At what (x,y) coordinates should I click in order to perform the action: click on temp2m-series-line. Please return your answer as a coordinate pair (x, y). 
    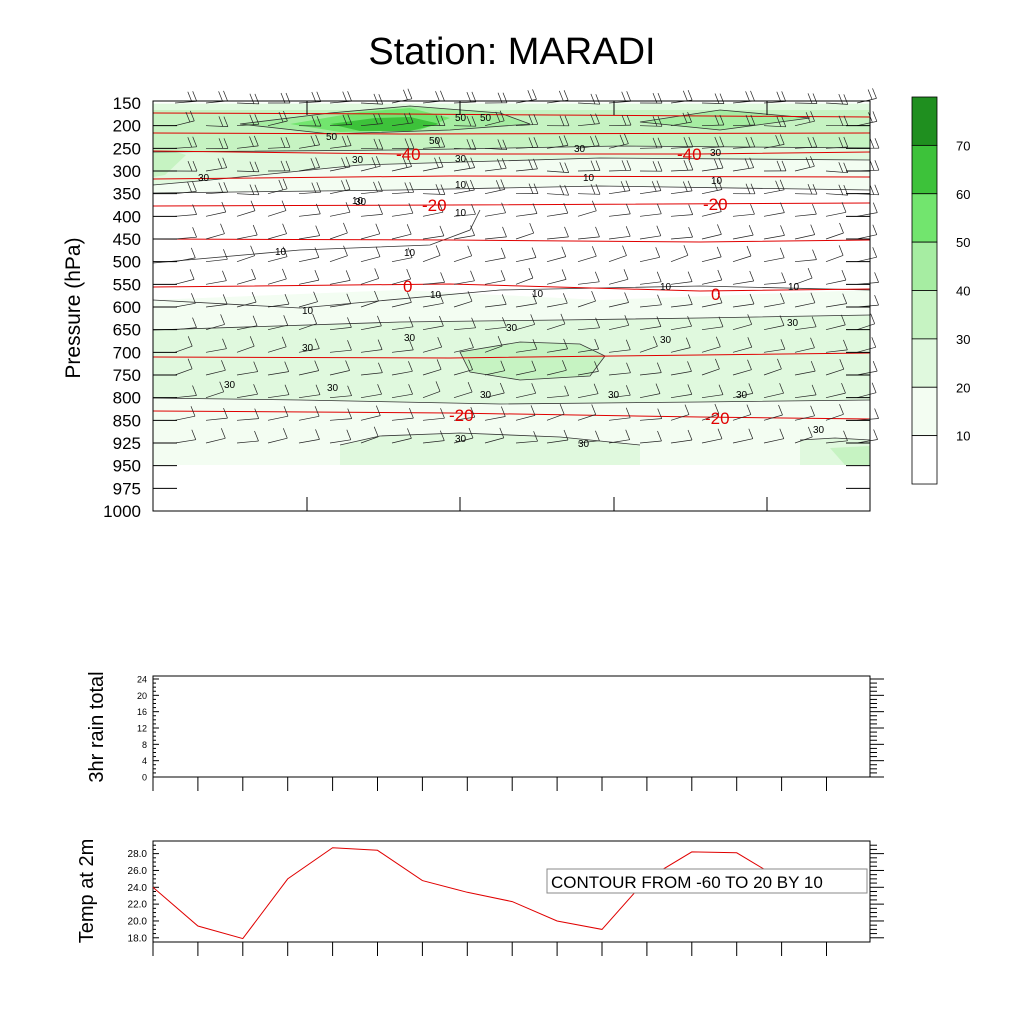
    Looking at the image, I should click on (467, 893).